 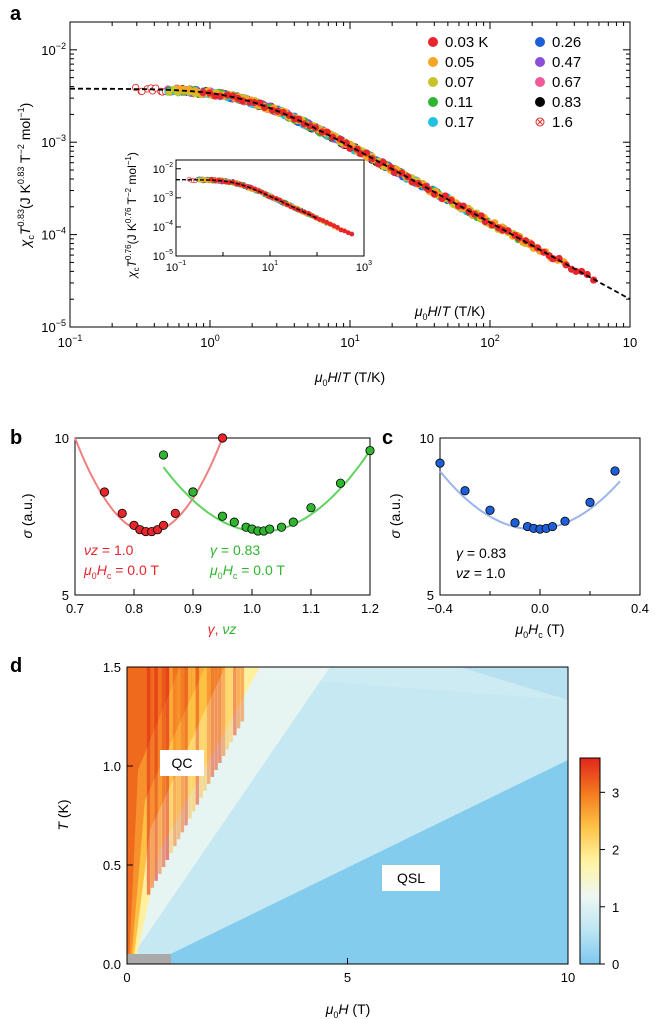 I want to click on panel-d-xtick-label: 0, so click(x=126, y=977).